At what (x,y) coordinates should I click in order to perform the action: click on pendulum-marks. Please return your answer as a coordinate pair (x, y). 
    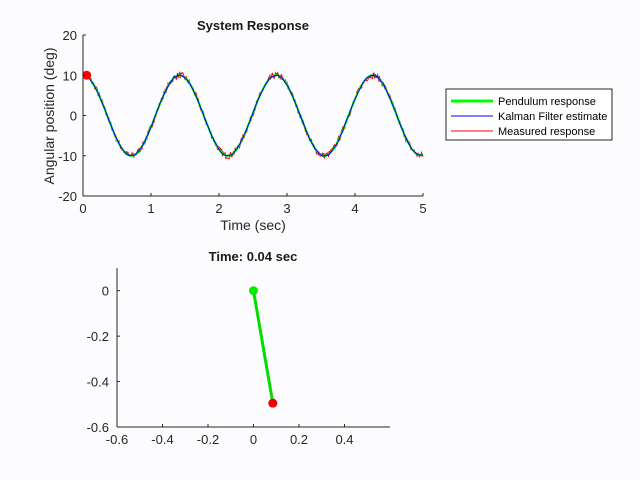
    Looking at the image, I should click on (263, 347).